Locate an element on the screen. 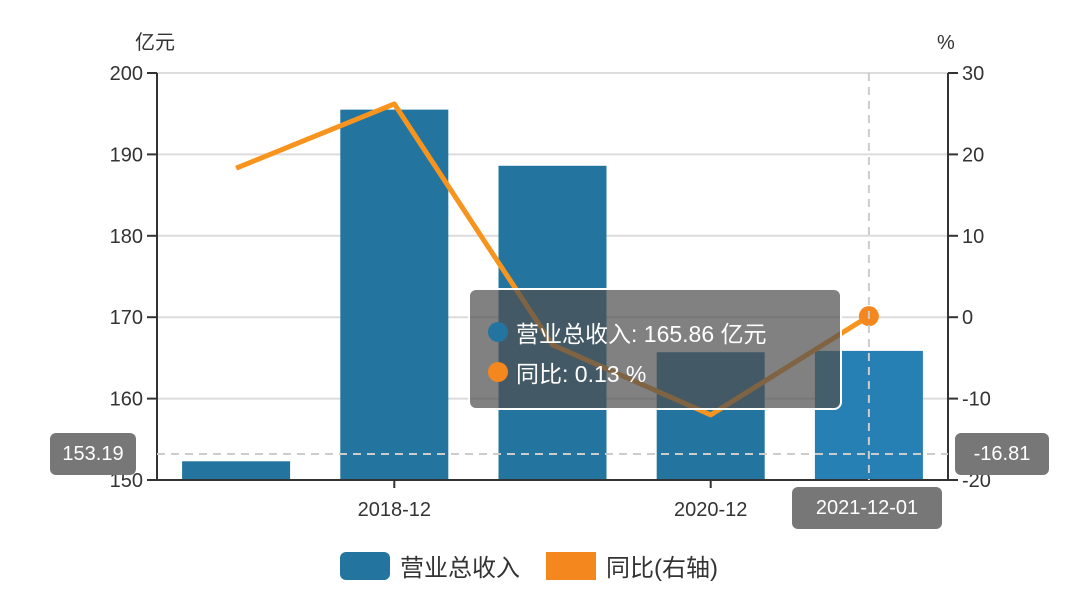  svg-text: 160 is located at coordinates (126, 400).